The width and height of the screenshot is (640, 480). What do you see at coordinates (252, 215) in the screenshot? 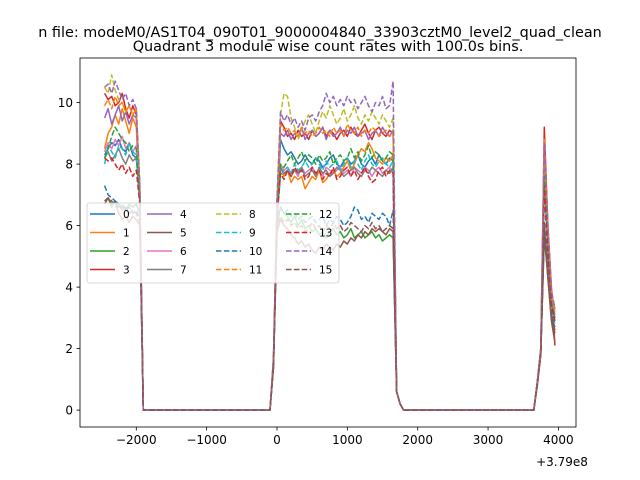
I see `legend-label: 8` at bounding box center [252, 215].